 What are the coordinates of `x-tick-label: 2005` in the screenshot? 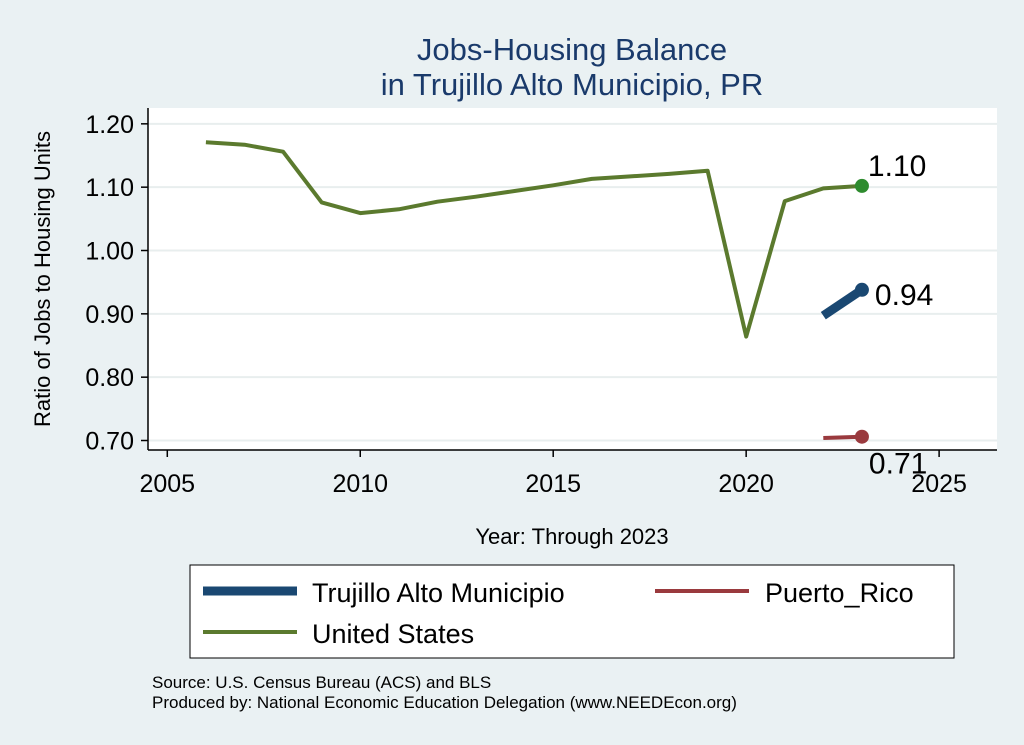 It's located at (167, 484).